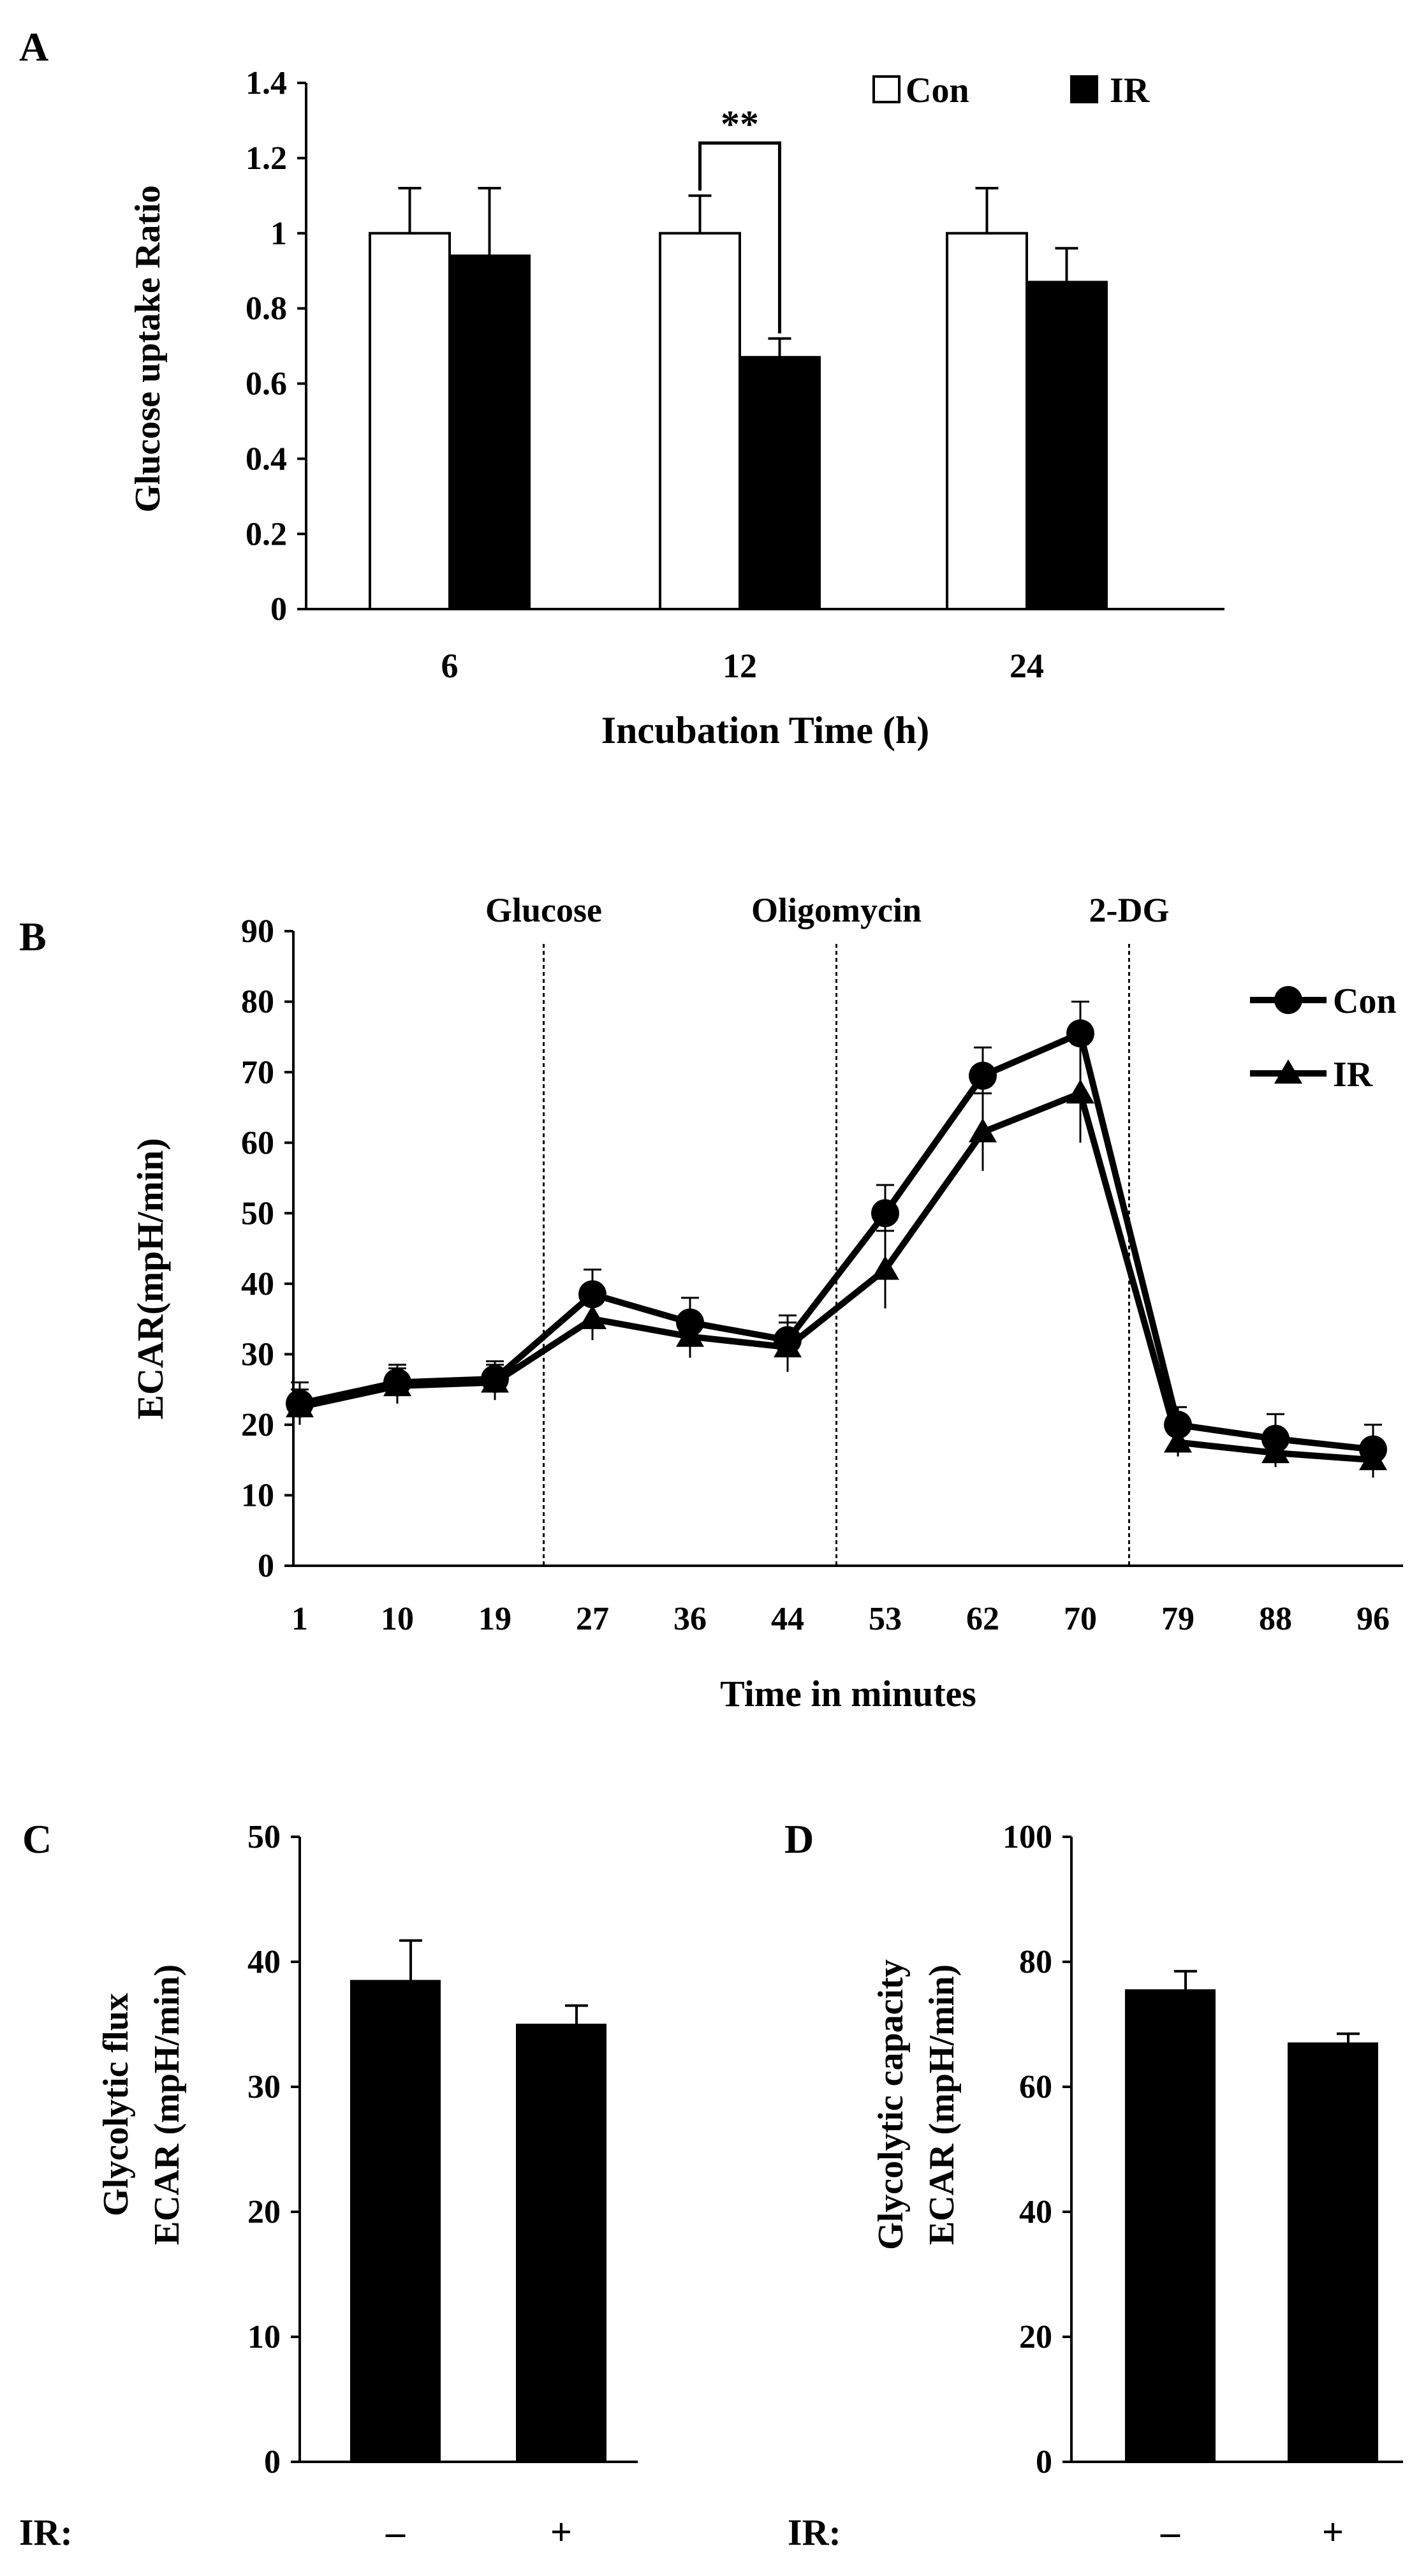 This screenshot has height=2576, width=1426. What do you see at coordinates (836, 910) in the screenshot?
I see `injection-label: Oligomycin` at bounding box center [836, 910].